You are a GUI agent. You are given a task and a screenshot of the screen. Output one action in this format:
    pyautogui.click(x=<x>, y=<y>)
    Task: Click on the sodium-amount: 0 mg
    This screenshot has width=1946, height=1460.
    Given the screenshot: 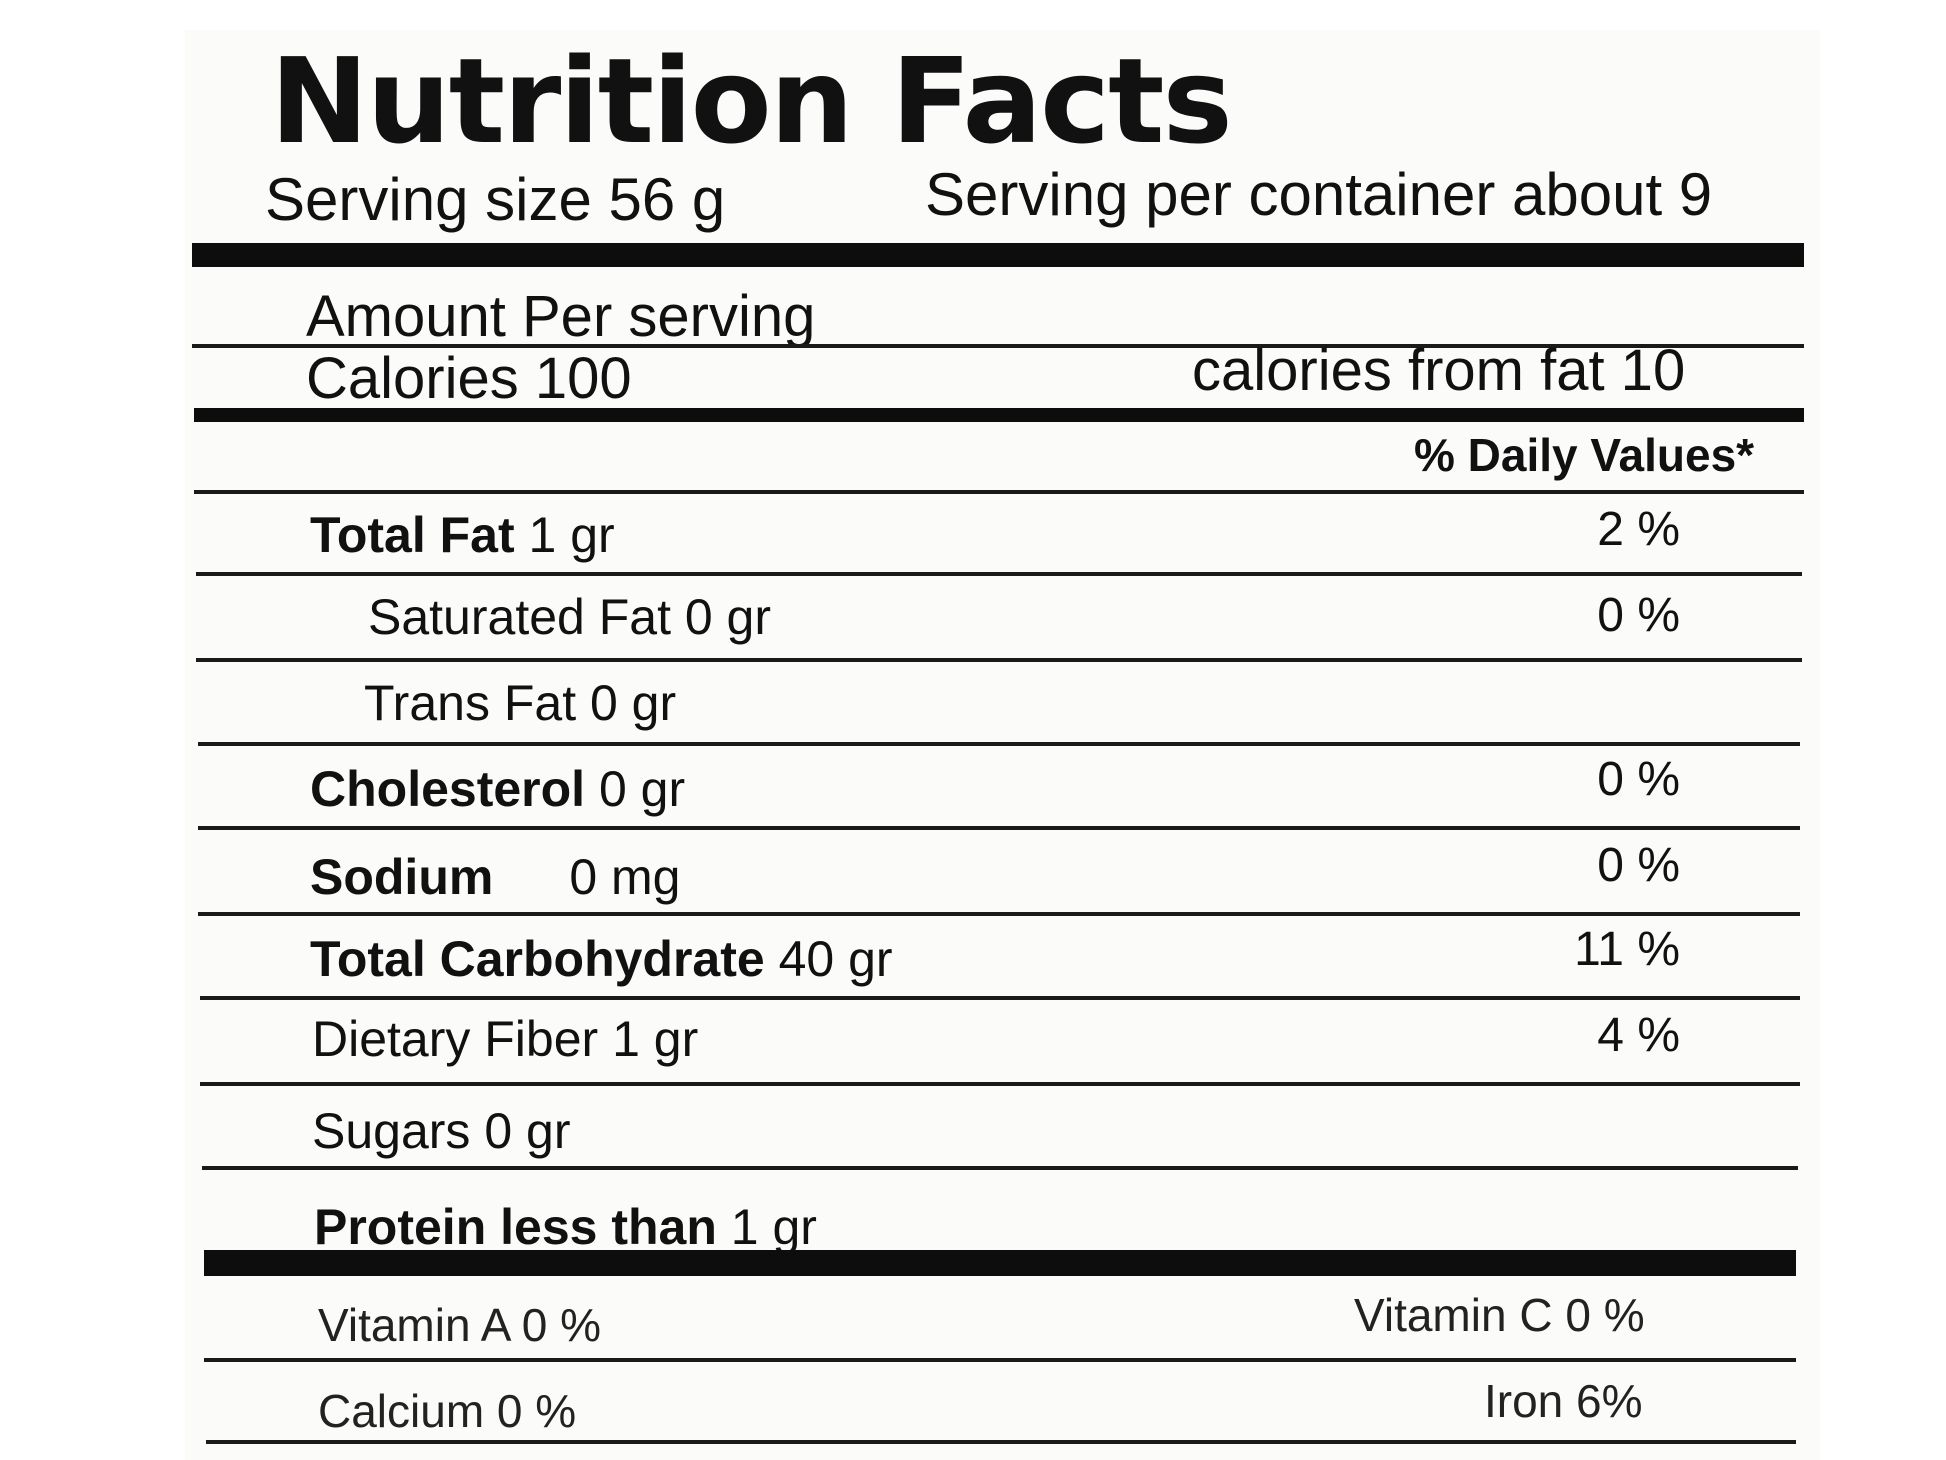 What is the action you would take?
    pyautogui.click(x=625, y=877)
    